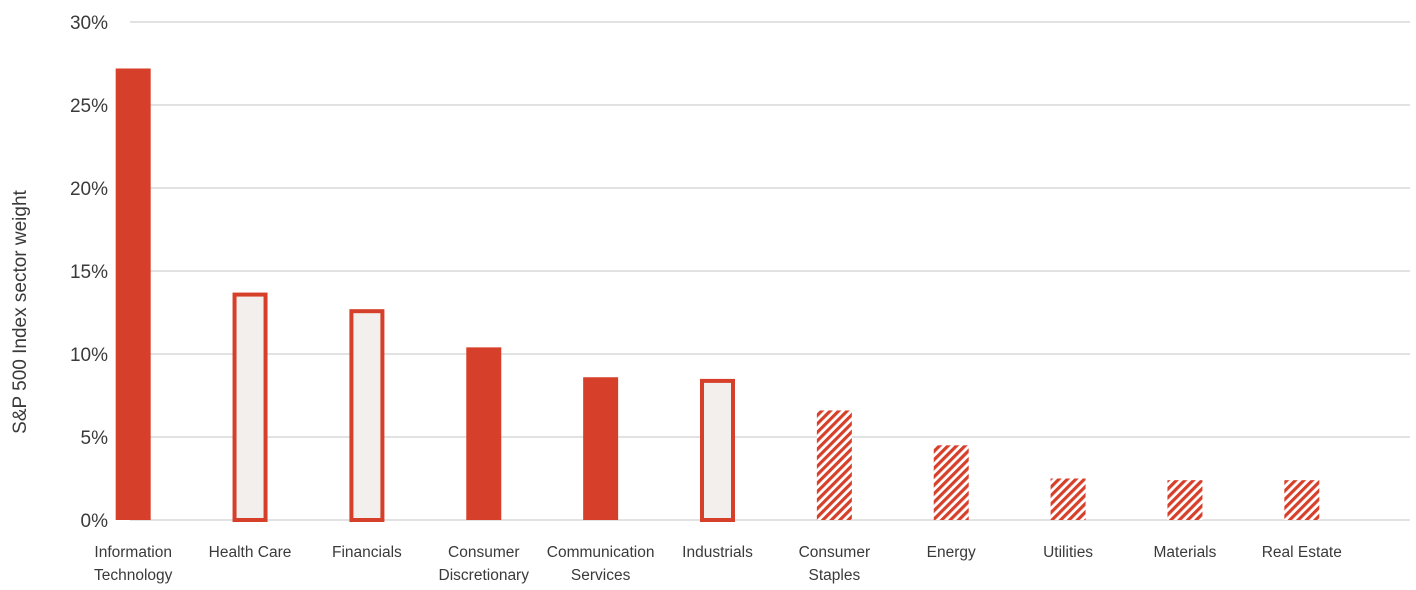 The width and height of the screenshot is (1416, 590). I want to click on x-tick-label: Industrials, so click(717, 552).